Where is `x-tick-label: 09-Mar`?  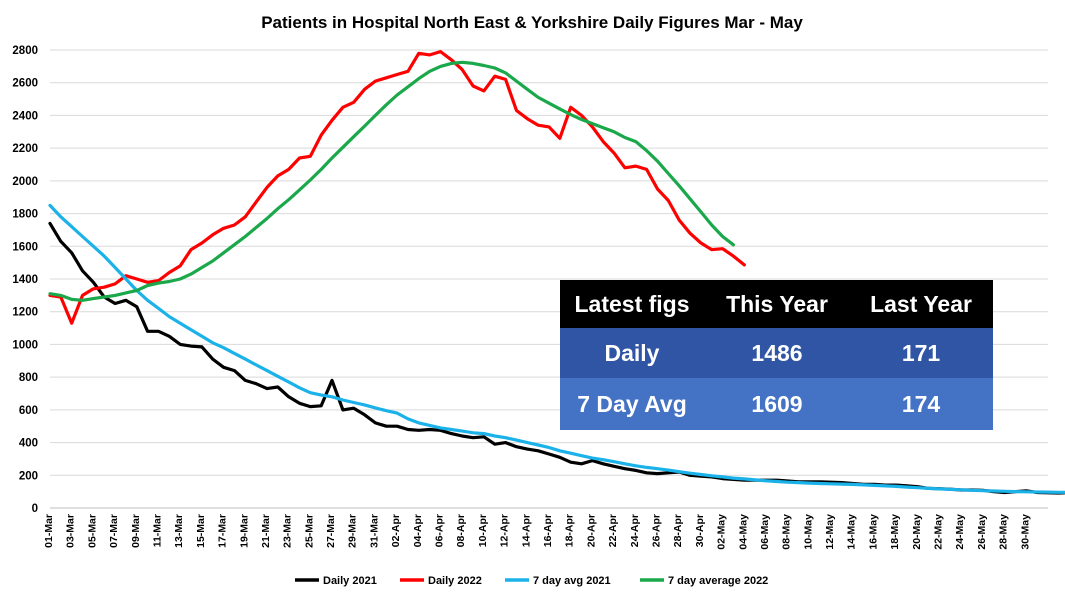 x-tick-label: 09-Mar is located at coordinates (136, 531).